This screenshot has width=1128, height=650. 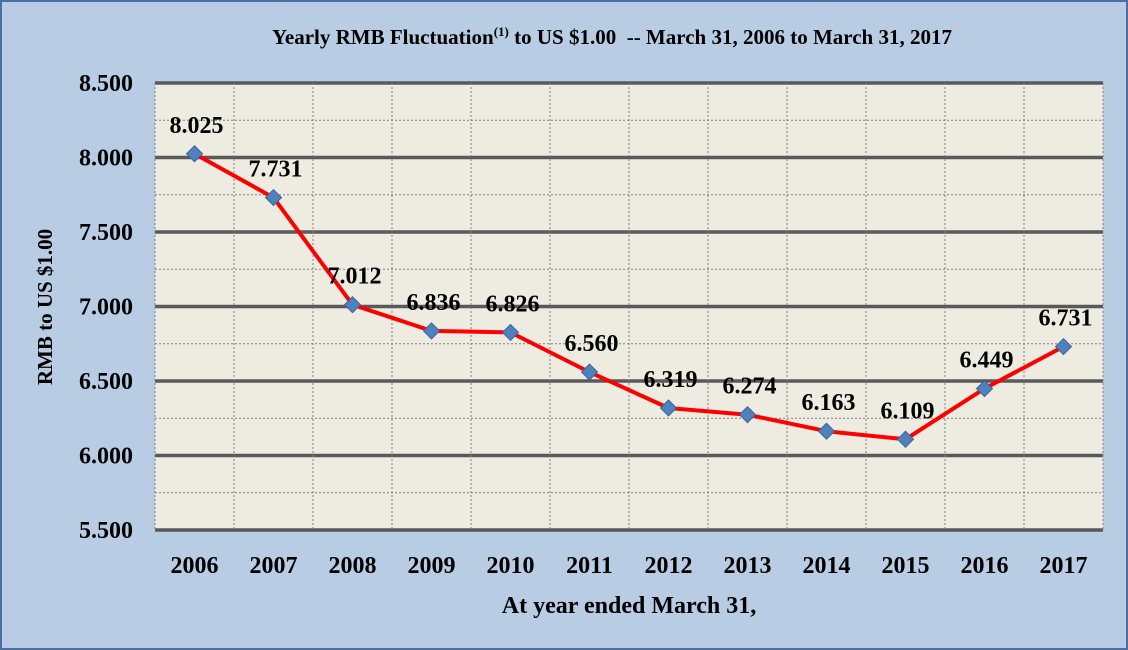 I want to click on y-tick-label: 7.000, so click(x=106, y=308).